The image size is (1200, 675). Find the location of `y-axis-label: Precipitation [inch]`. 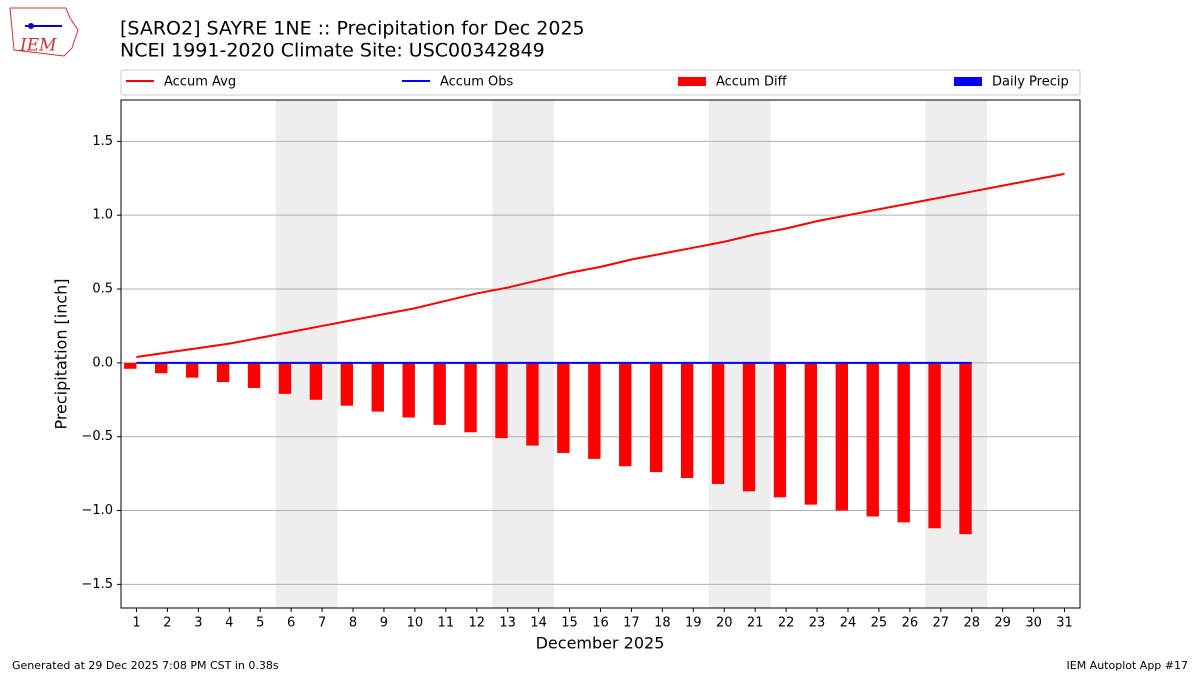

y-axis-label: Precipitation [inch] is located at coordinates (61, 353).